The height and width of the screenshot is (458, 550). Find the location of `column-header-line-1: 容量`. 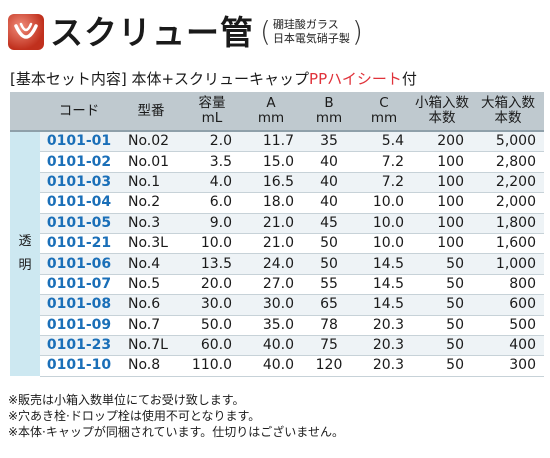

column-header-line-1: 容量 is located at coordinates (212, 103).